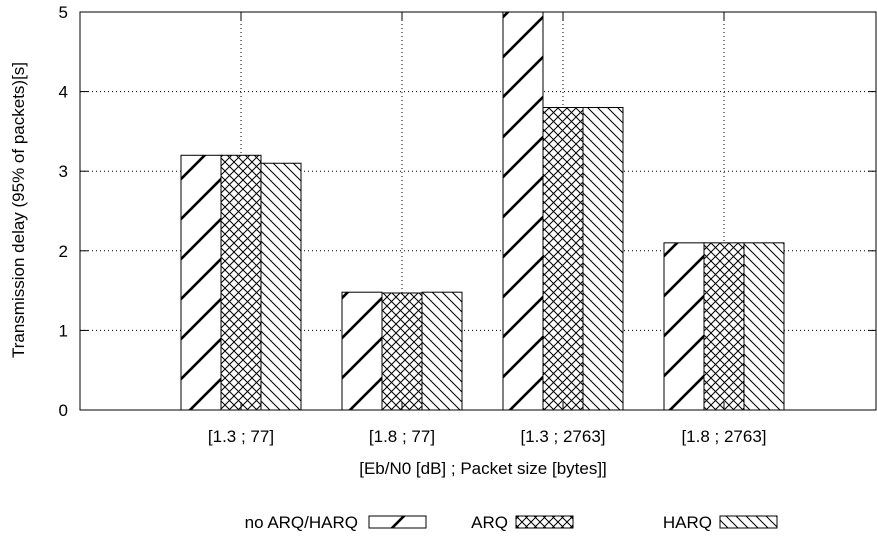 The width and height of the screenshot is (877, 536). I want to click on x-tick-label: [1.8 ; 77], so click(402, 436).